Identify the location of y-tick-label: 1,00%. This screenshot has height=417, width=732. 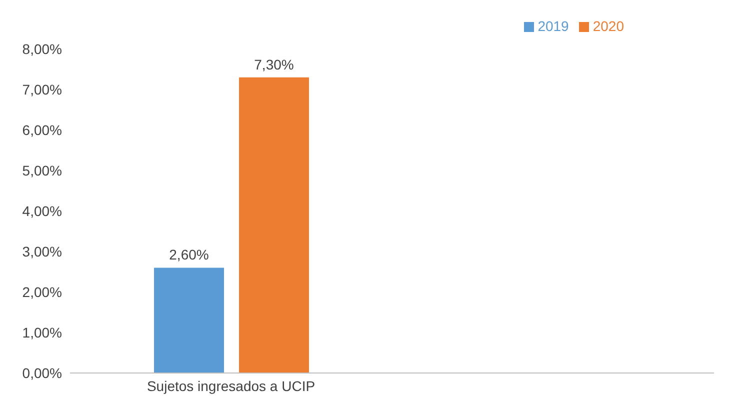
(42, 332).